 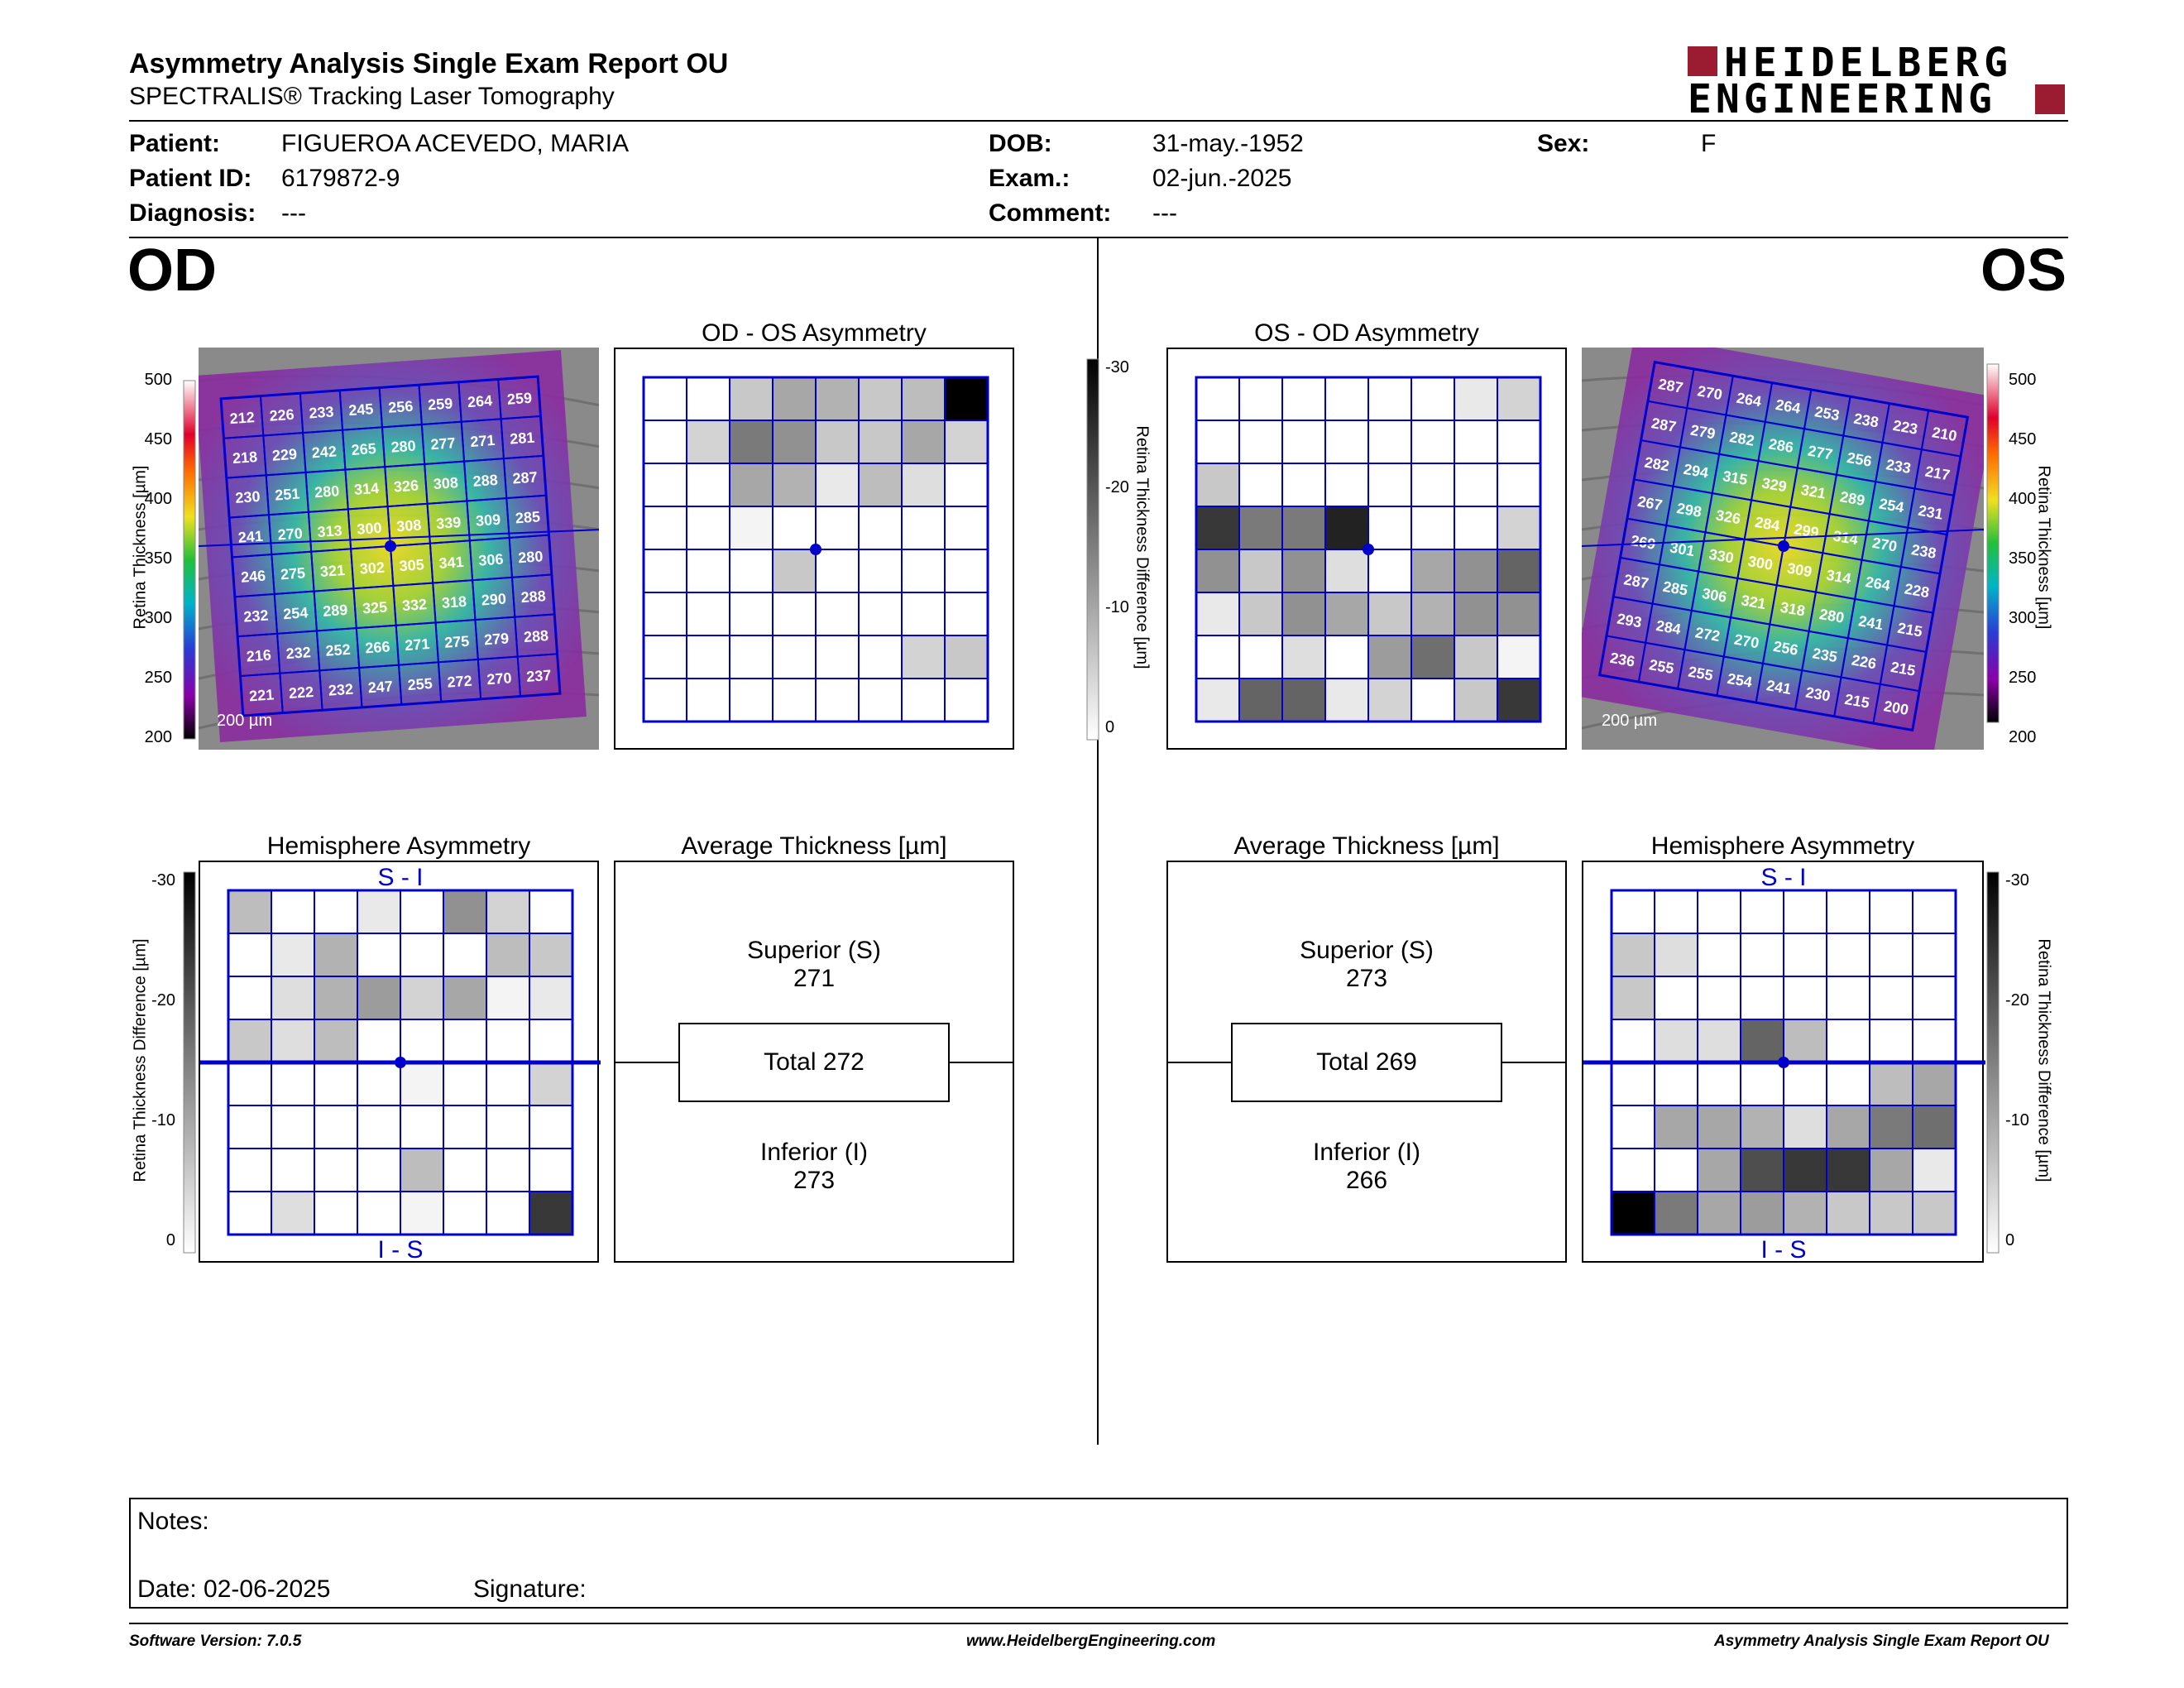 What do you see at coordinates (411, 565) in the screenshot?
I see `od-fundus-grid-thickness-value: 305` at bounding box center [411, 565].